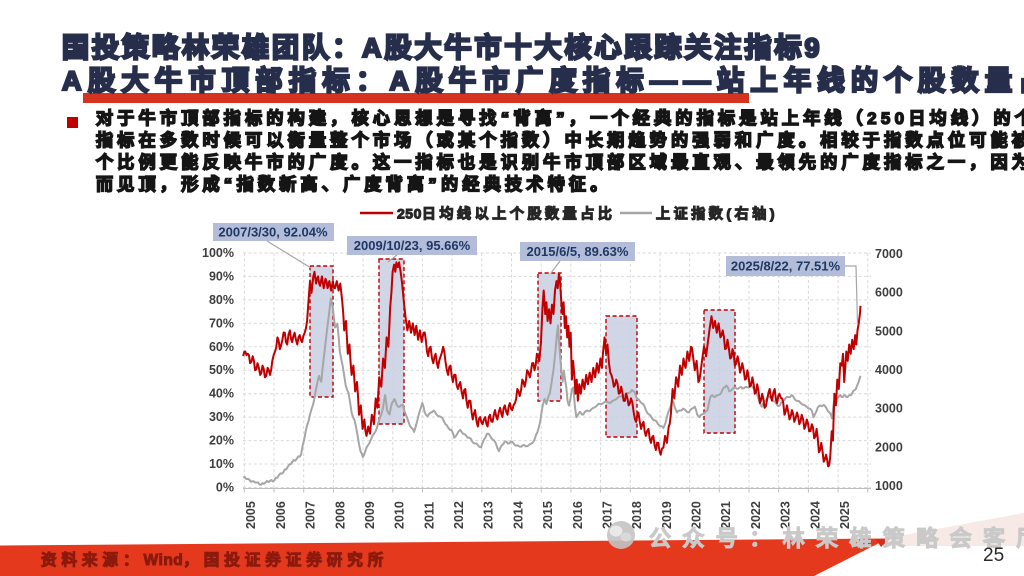 The image size is (1024, 576). Describe the element at coordinates (221, 441) in the screenshot. I see `svg-text: 20%` at that location.